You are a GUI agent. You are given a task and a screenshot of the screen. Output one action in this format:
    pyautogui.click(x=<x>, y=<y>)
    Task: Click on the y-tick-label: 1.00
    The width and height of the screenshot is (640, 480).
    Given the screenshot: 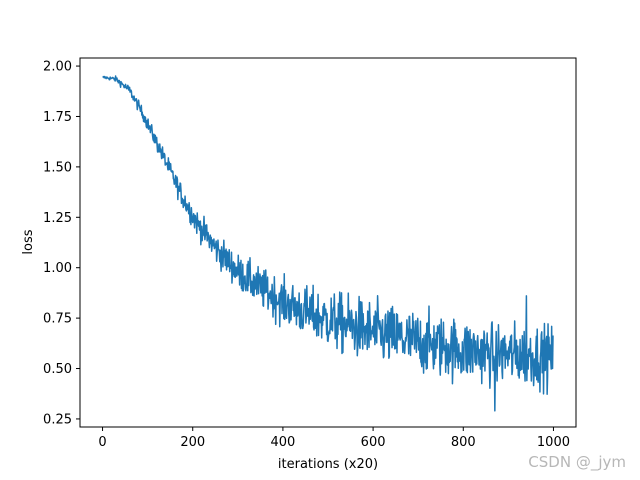 What is the action you would take?
    pyautogui.click(x=57, y=268)
    